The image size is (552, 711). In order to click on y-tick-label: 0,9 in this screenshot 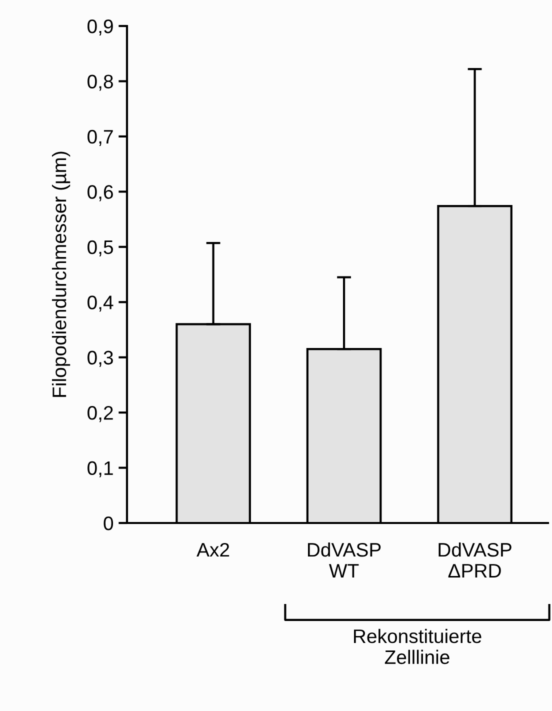, I will do `click(100, 27)`.